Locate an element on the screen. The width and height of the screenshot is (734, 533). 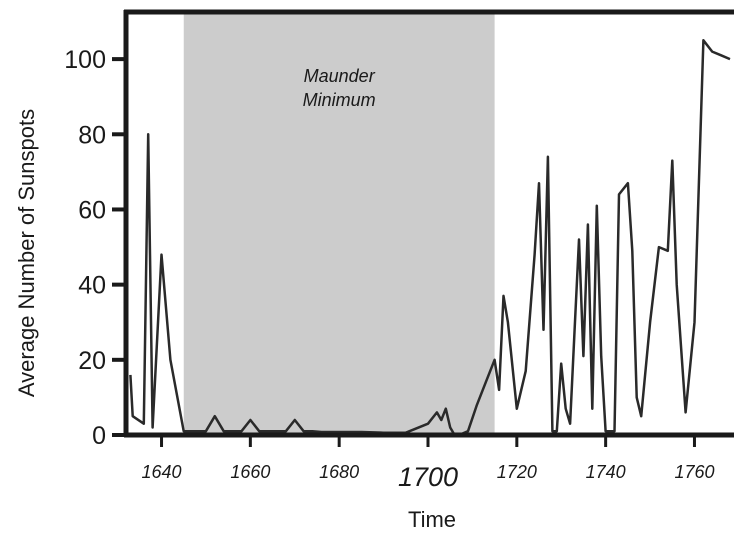
y-tick-label-20: 20 is located at coordinates (92, 361).